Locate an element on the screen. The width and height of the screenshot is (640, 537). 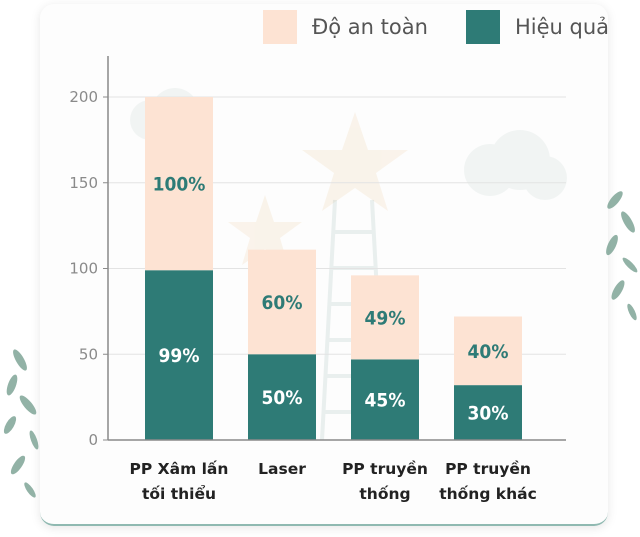
data-label: 49% is located at coordinates (385, 318).